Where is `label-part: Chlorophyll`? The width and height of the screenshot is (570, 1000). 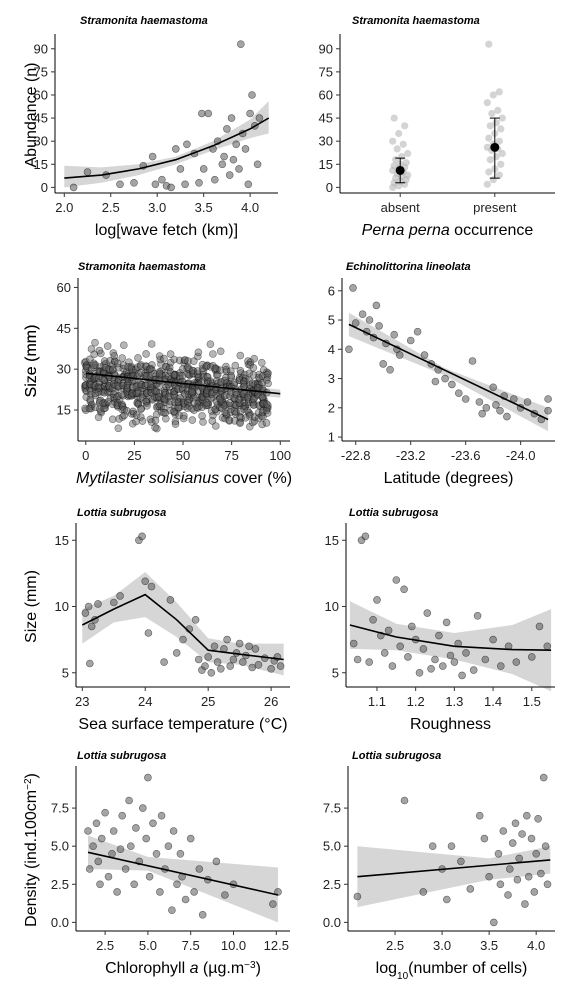
label-part: Chlorophyll is located at coordinates (147, 968).